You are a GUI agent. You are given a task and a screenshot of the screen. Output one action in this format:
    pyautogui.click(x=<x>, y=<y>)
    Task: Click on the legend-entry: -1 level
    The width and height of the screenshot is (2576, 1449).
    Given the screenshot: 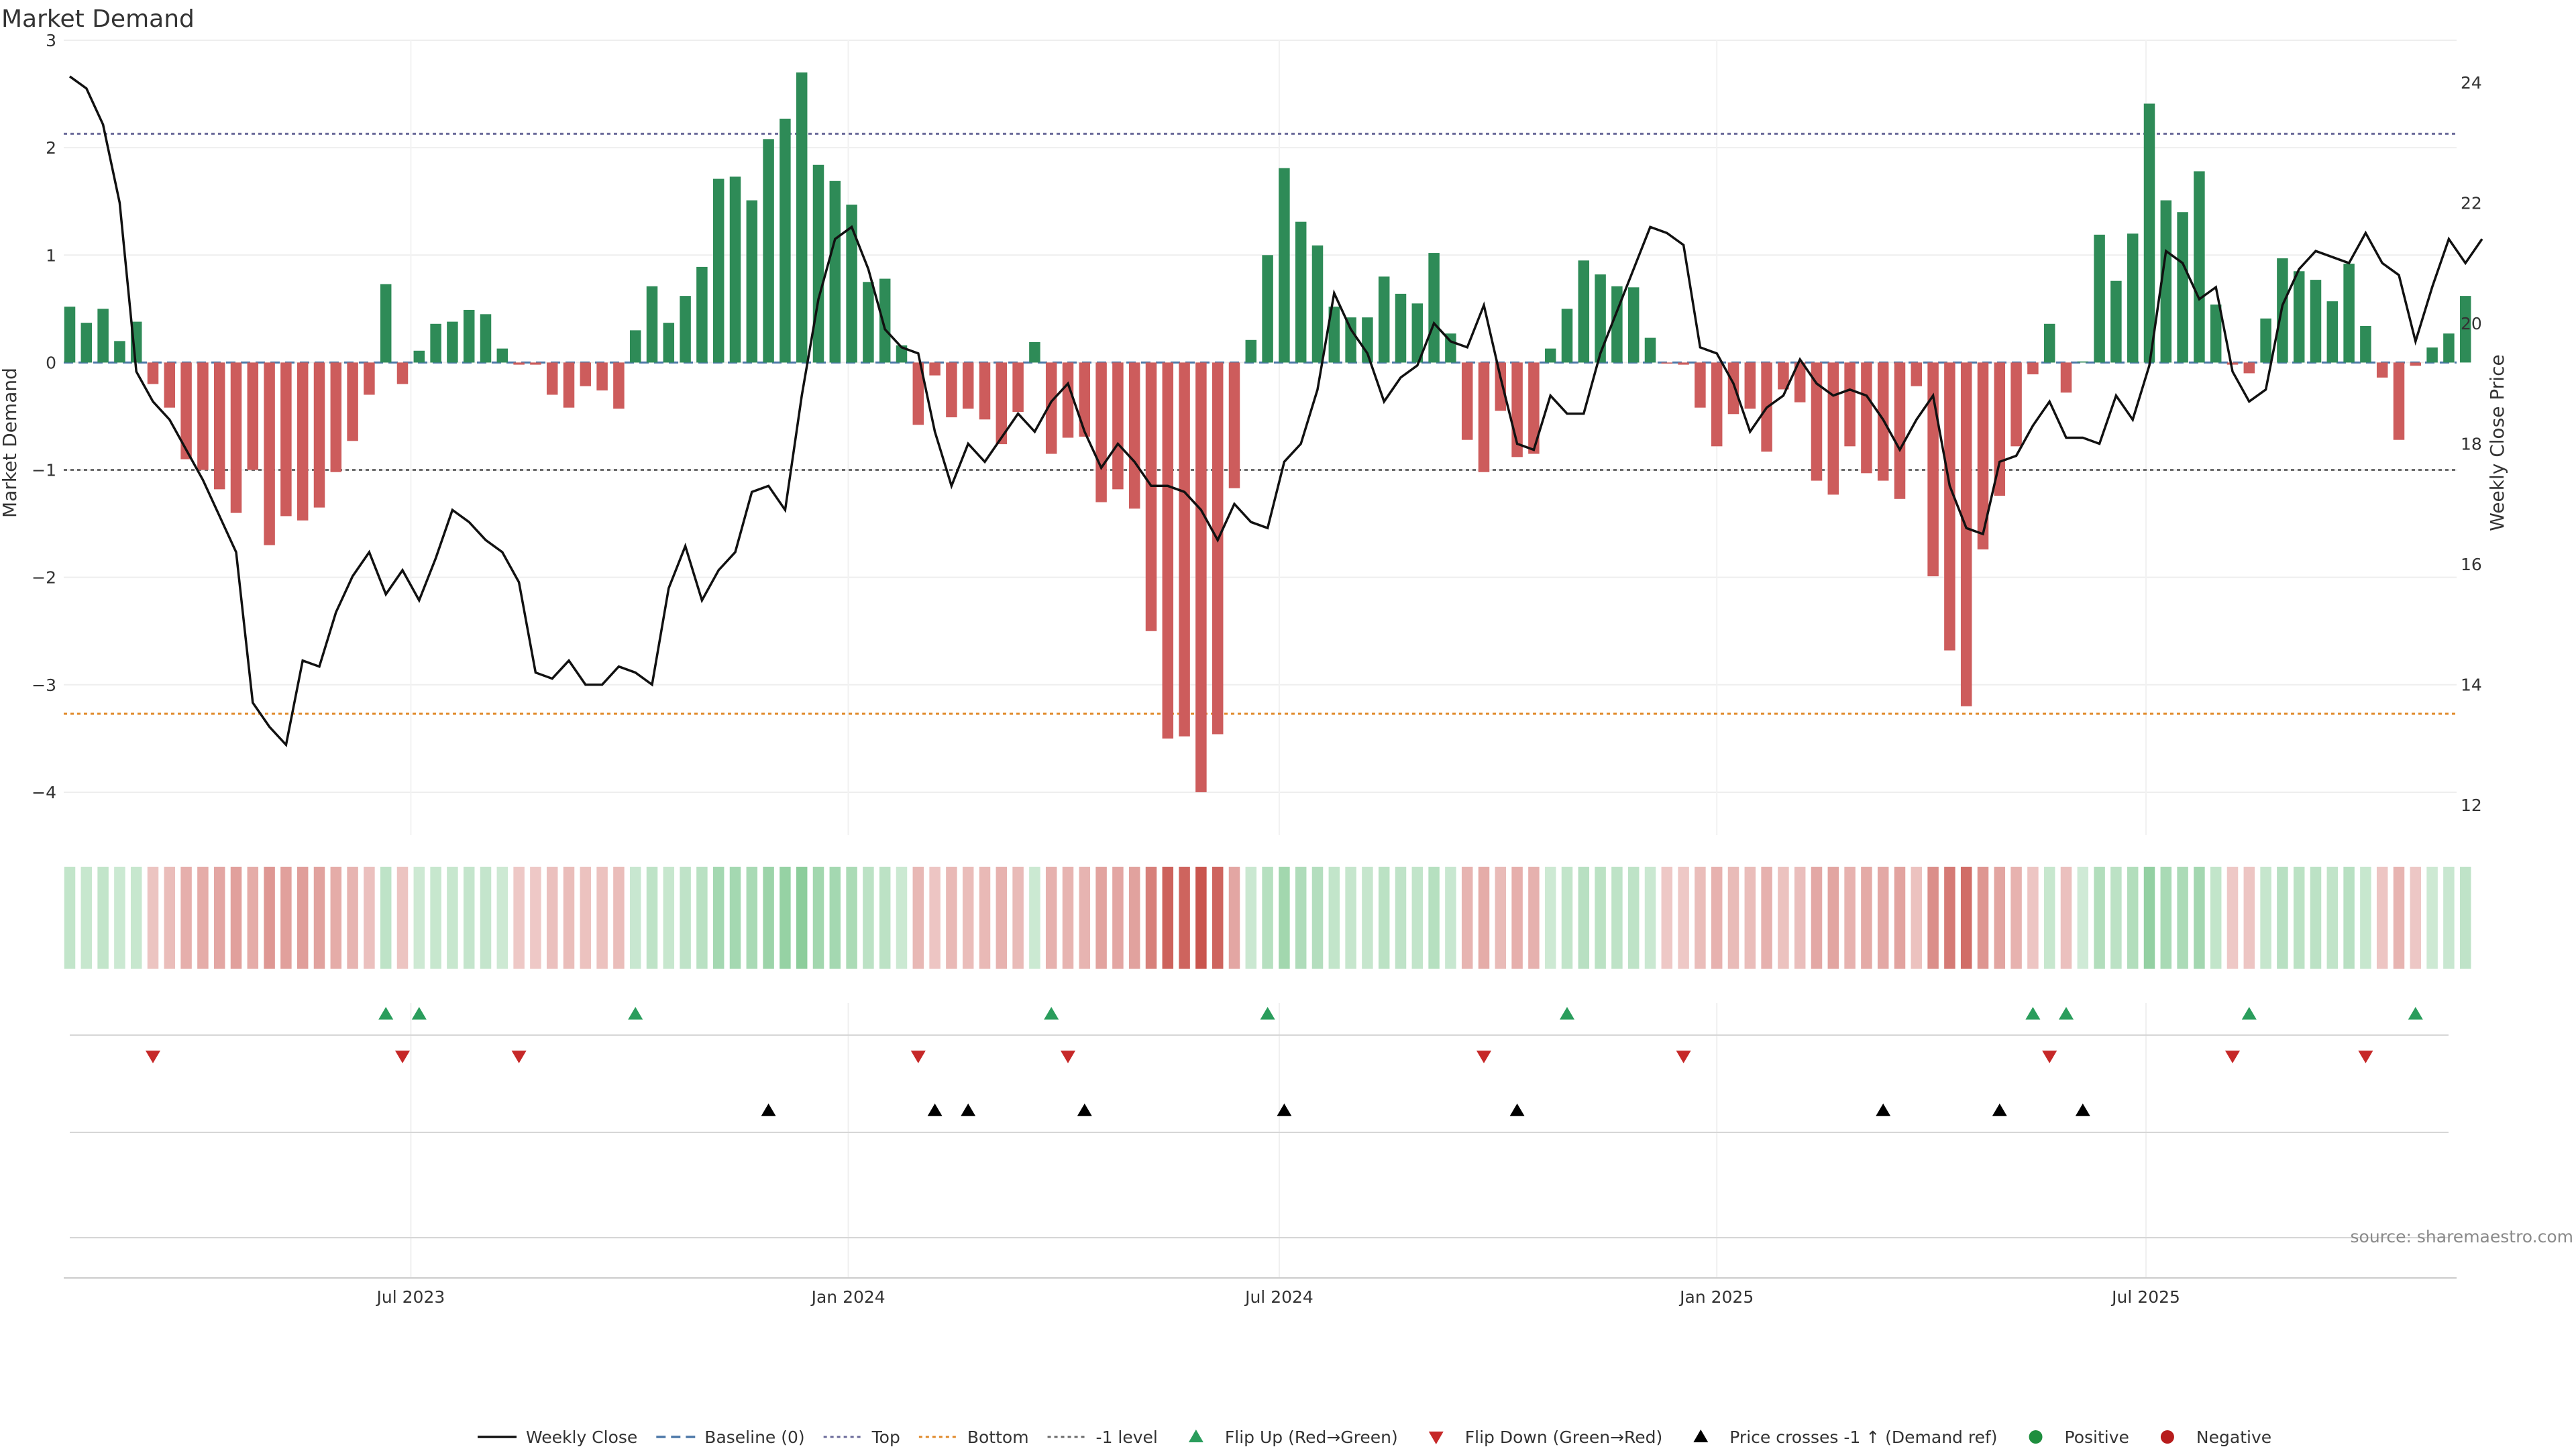 What is the action you would take?
    pyautogui.click(x=1102, y=1437)
    